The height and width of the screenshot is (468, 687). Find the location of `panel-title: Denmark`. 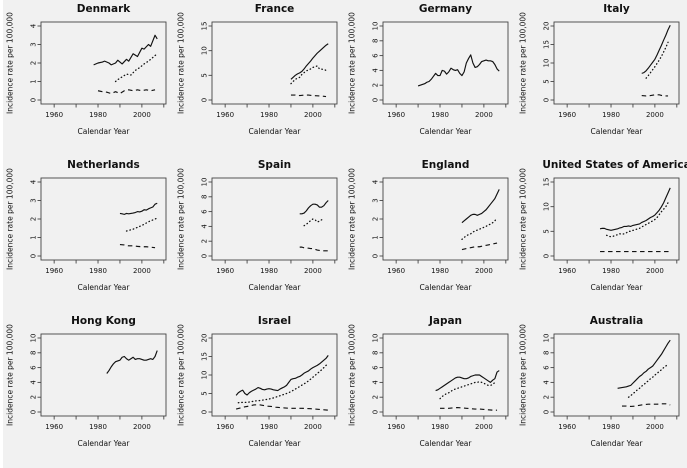

panel-title: Denmark is located at coordinates (104, 9).